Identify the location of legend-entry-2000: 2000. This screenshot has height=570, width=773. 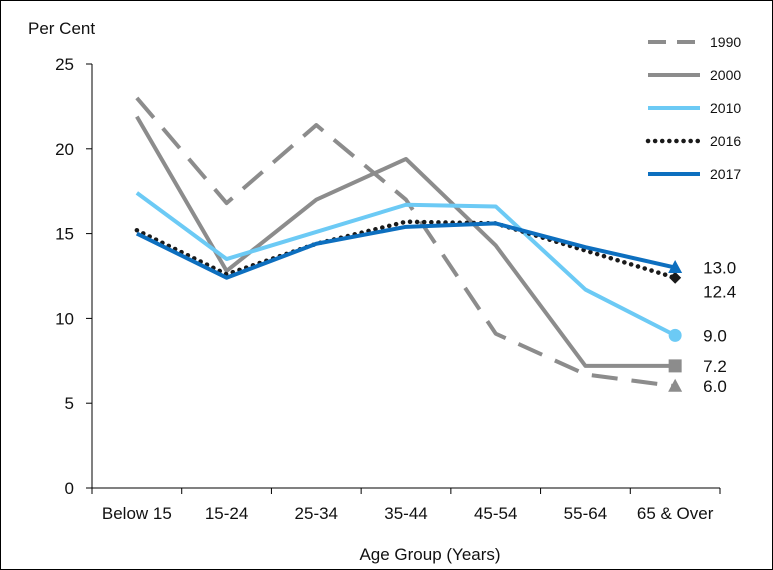
(694, 75).